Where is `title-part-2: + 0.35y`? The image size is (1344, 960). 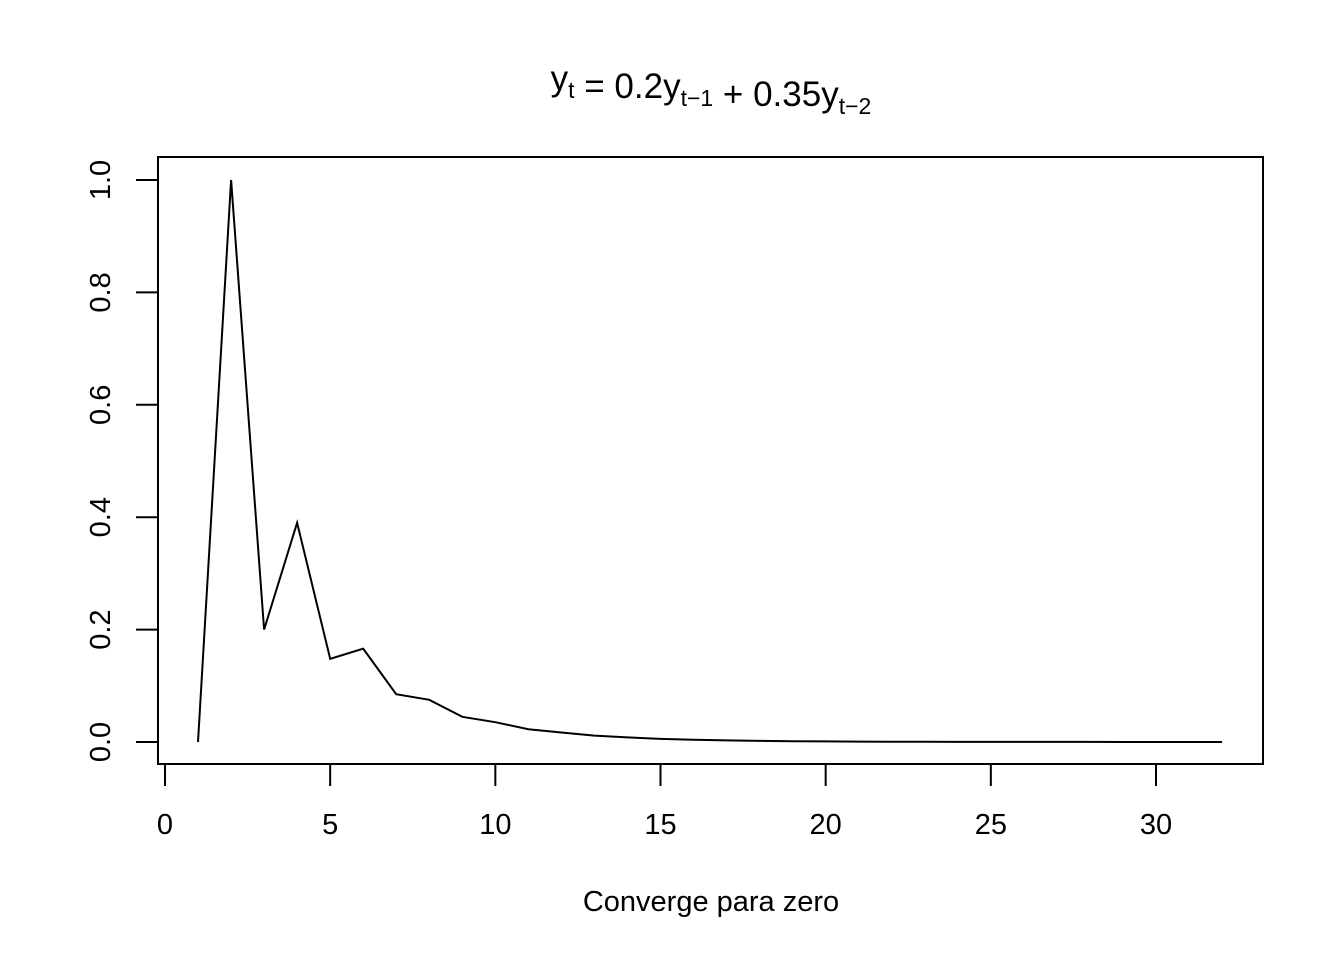 title-part-2: + 0.35y is located at coordinates (776, 94).